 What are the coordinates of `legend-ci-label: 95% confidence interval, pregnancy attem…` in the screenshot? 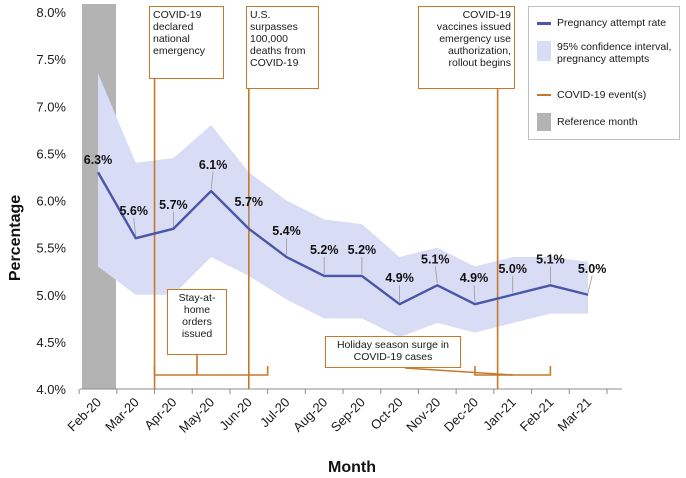 It's located at (614, 53).